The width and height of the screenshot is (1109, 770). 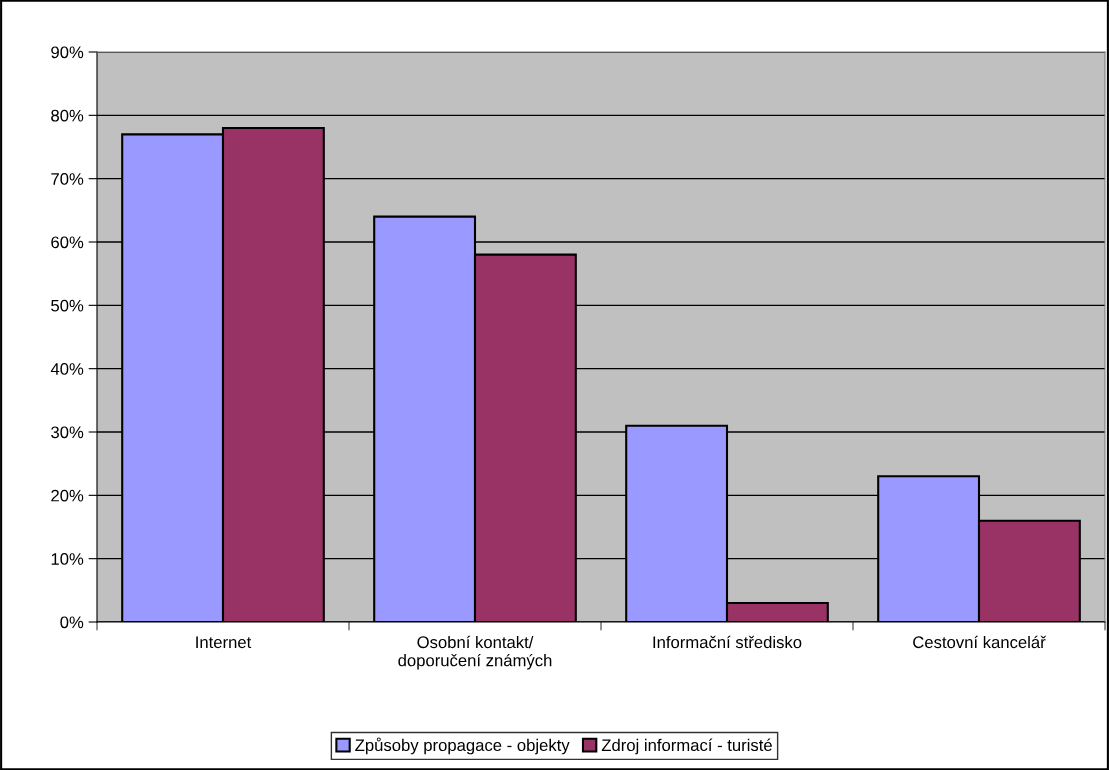 I want to click on legend-label: Způsoby propagace - objekty, so click(x=462, y=746).